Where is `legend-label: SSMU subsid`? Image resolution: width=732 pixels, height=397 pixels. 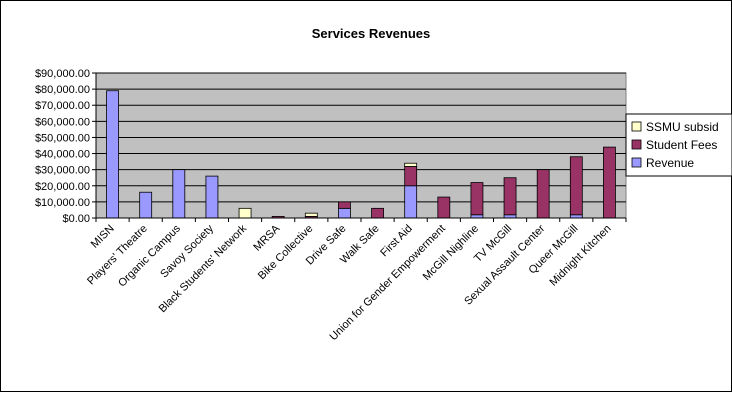 legend-label: SSMU subsid is located at coordinates (682, 127).